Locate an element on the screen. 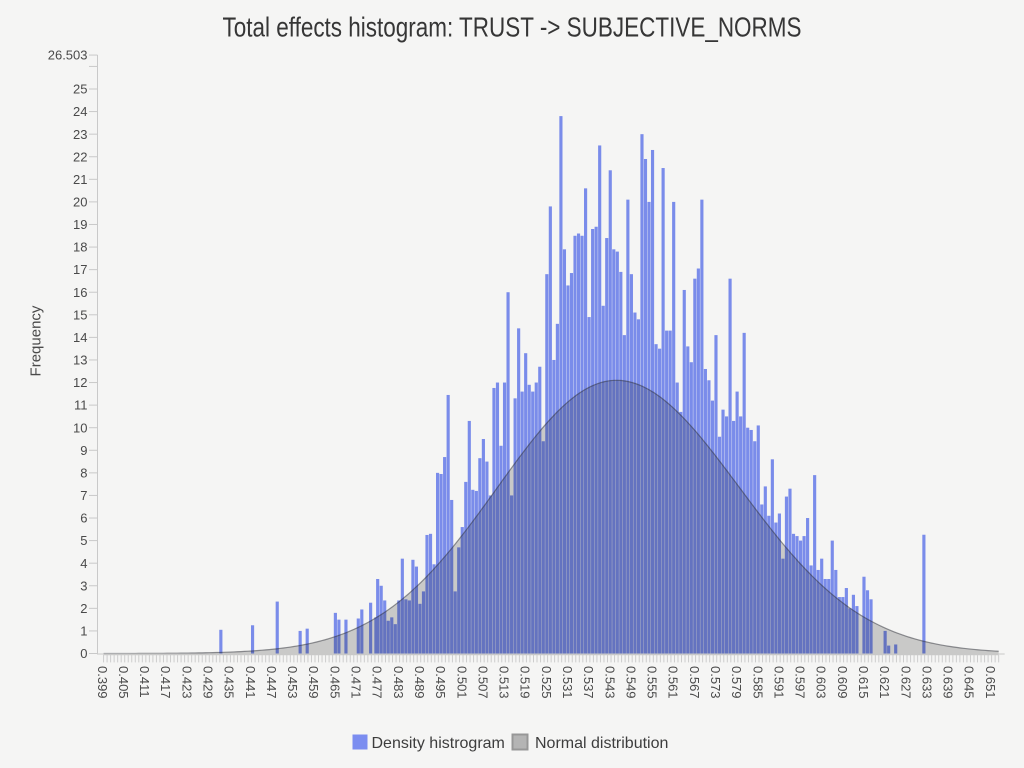 The height and width of the screenshot is (768, 1024). svg-text: 0.399 is located at coordinates (102, 682).